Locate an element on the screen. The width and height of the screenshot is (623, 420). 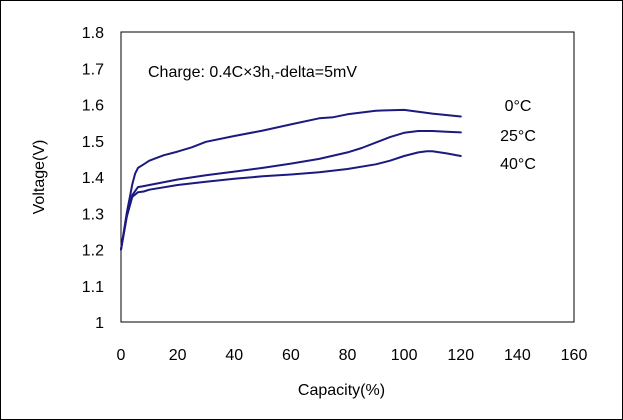
x-tick-label: 120 is located at coordinates (460, 355).